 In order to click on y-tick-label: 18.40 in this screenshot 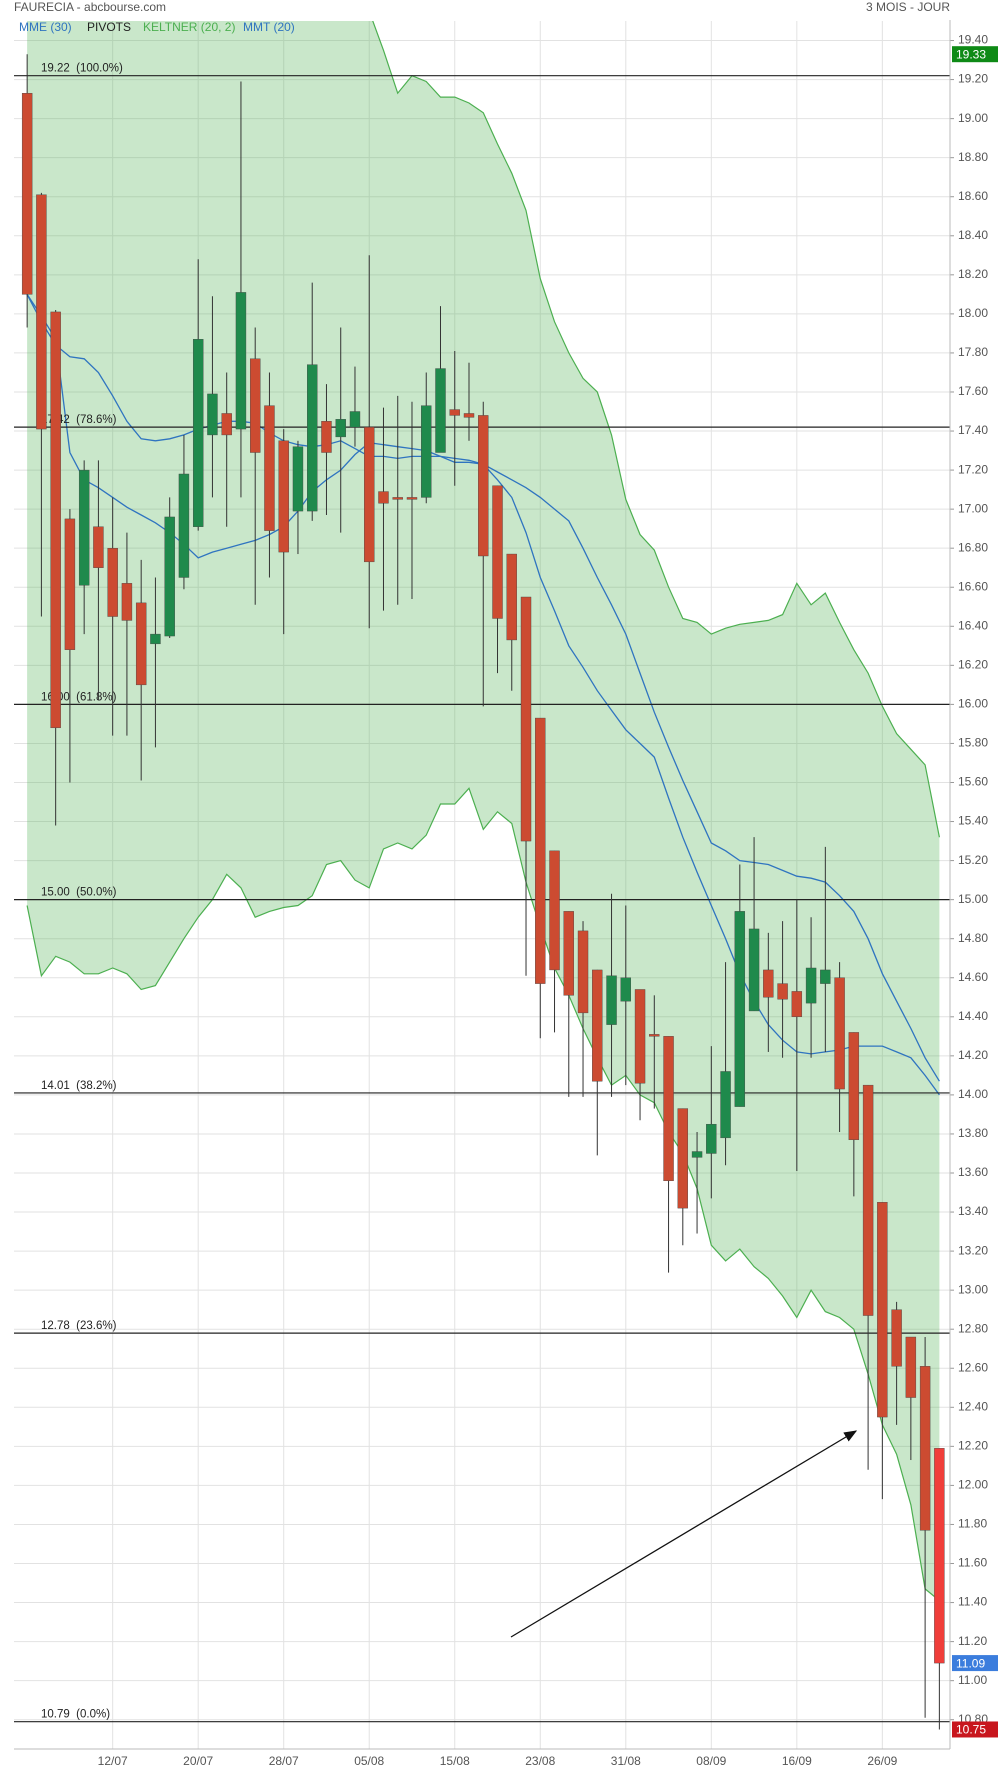, I will do `click(973, 235)`.